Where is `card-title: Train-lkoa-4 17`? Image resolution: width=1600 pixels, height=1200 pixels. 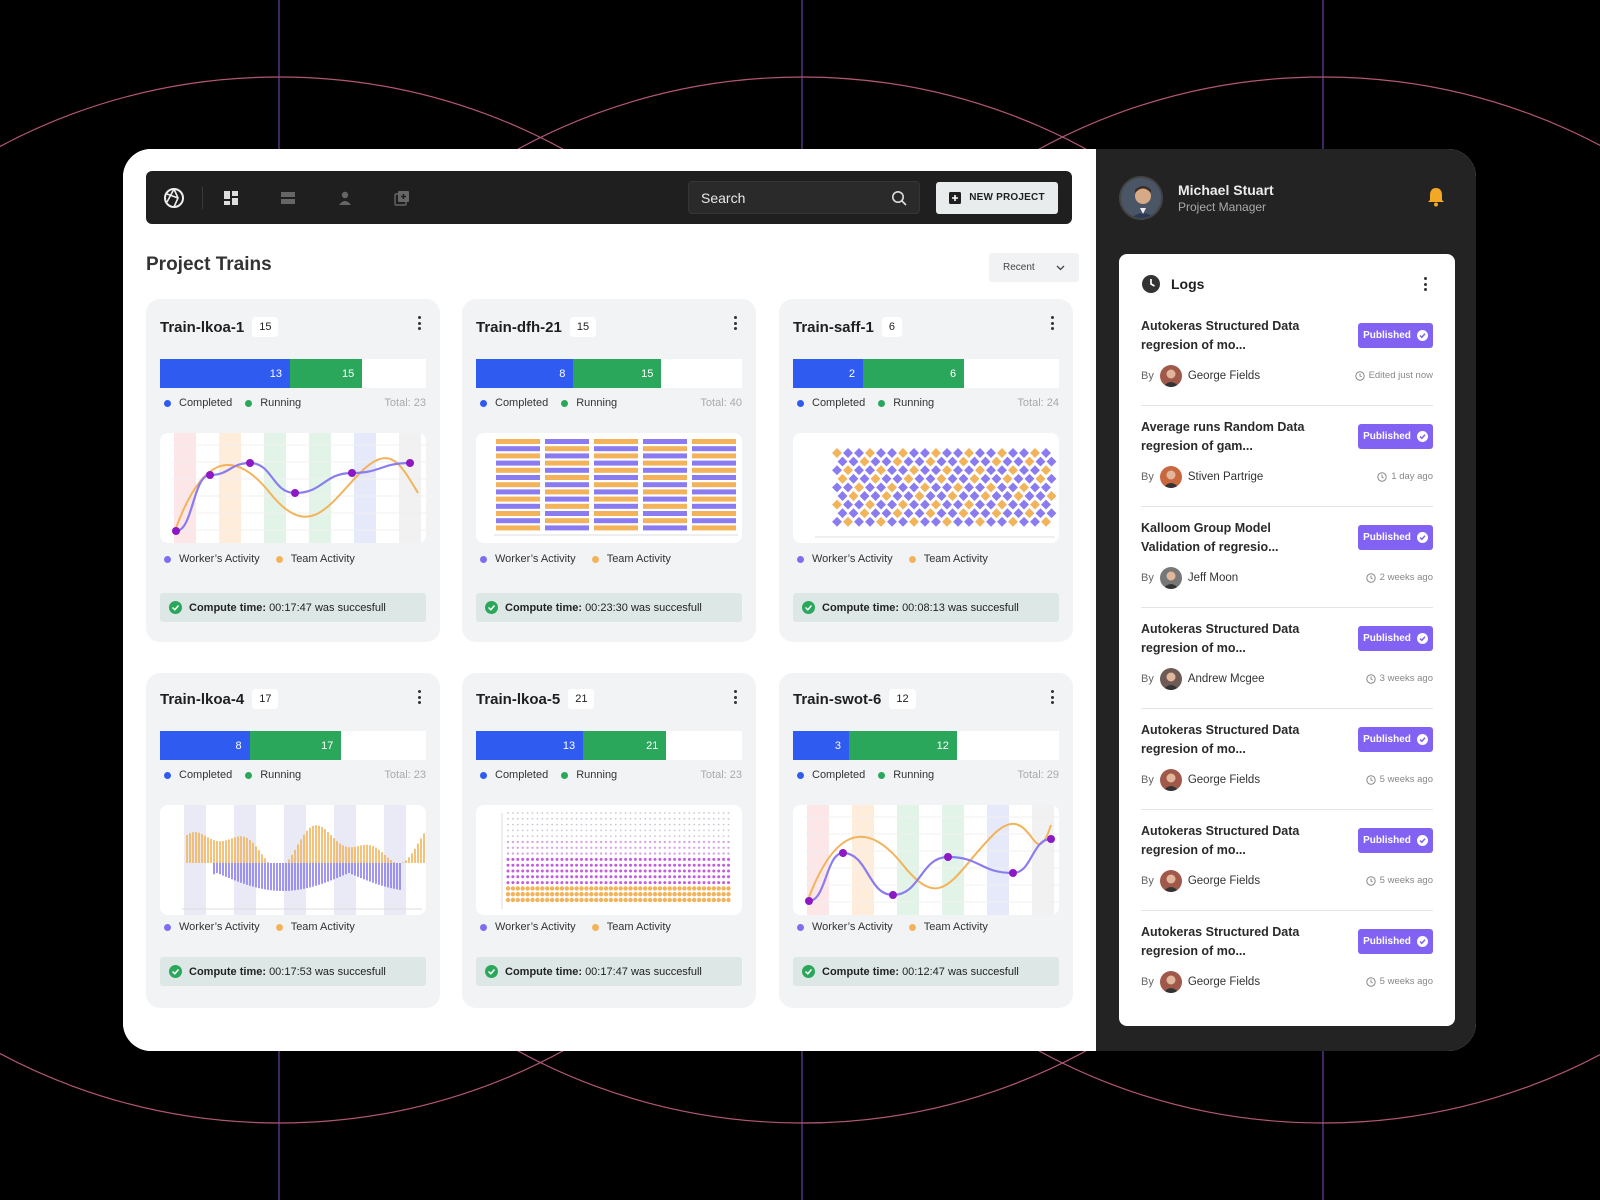
card-title: Train-lkoa-4 17 is located at coordinates (219, 699).